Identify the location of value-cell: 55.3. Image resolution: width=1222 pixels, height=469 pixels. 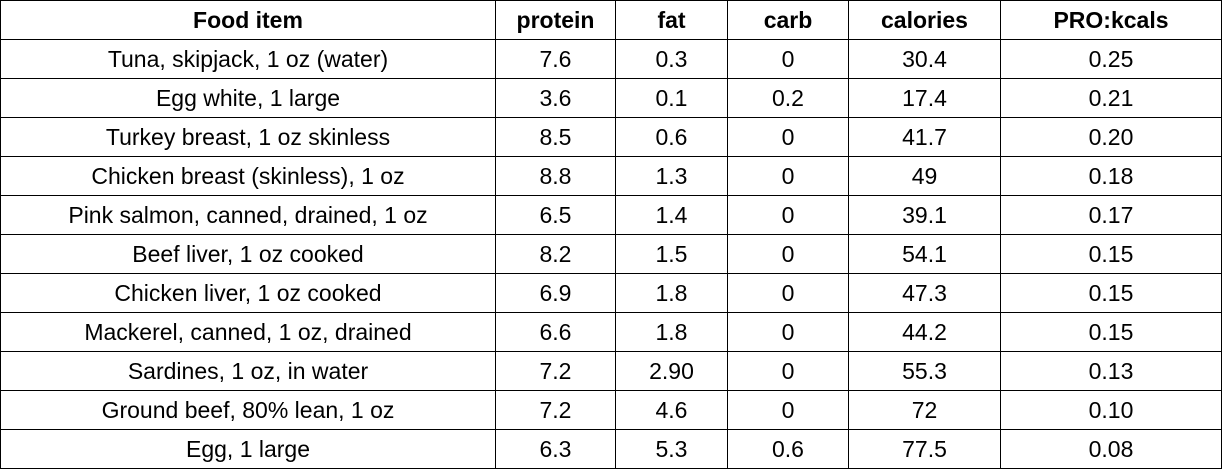
(924, 371).